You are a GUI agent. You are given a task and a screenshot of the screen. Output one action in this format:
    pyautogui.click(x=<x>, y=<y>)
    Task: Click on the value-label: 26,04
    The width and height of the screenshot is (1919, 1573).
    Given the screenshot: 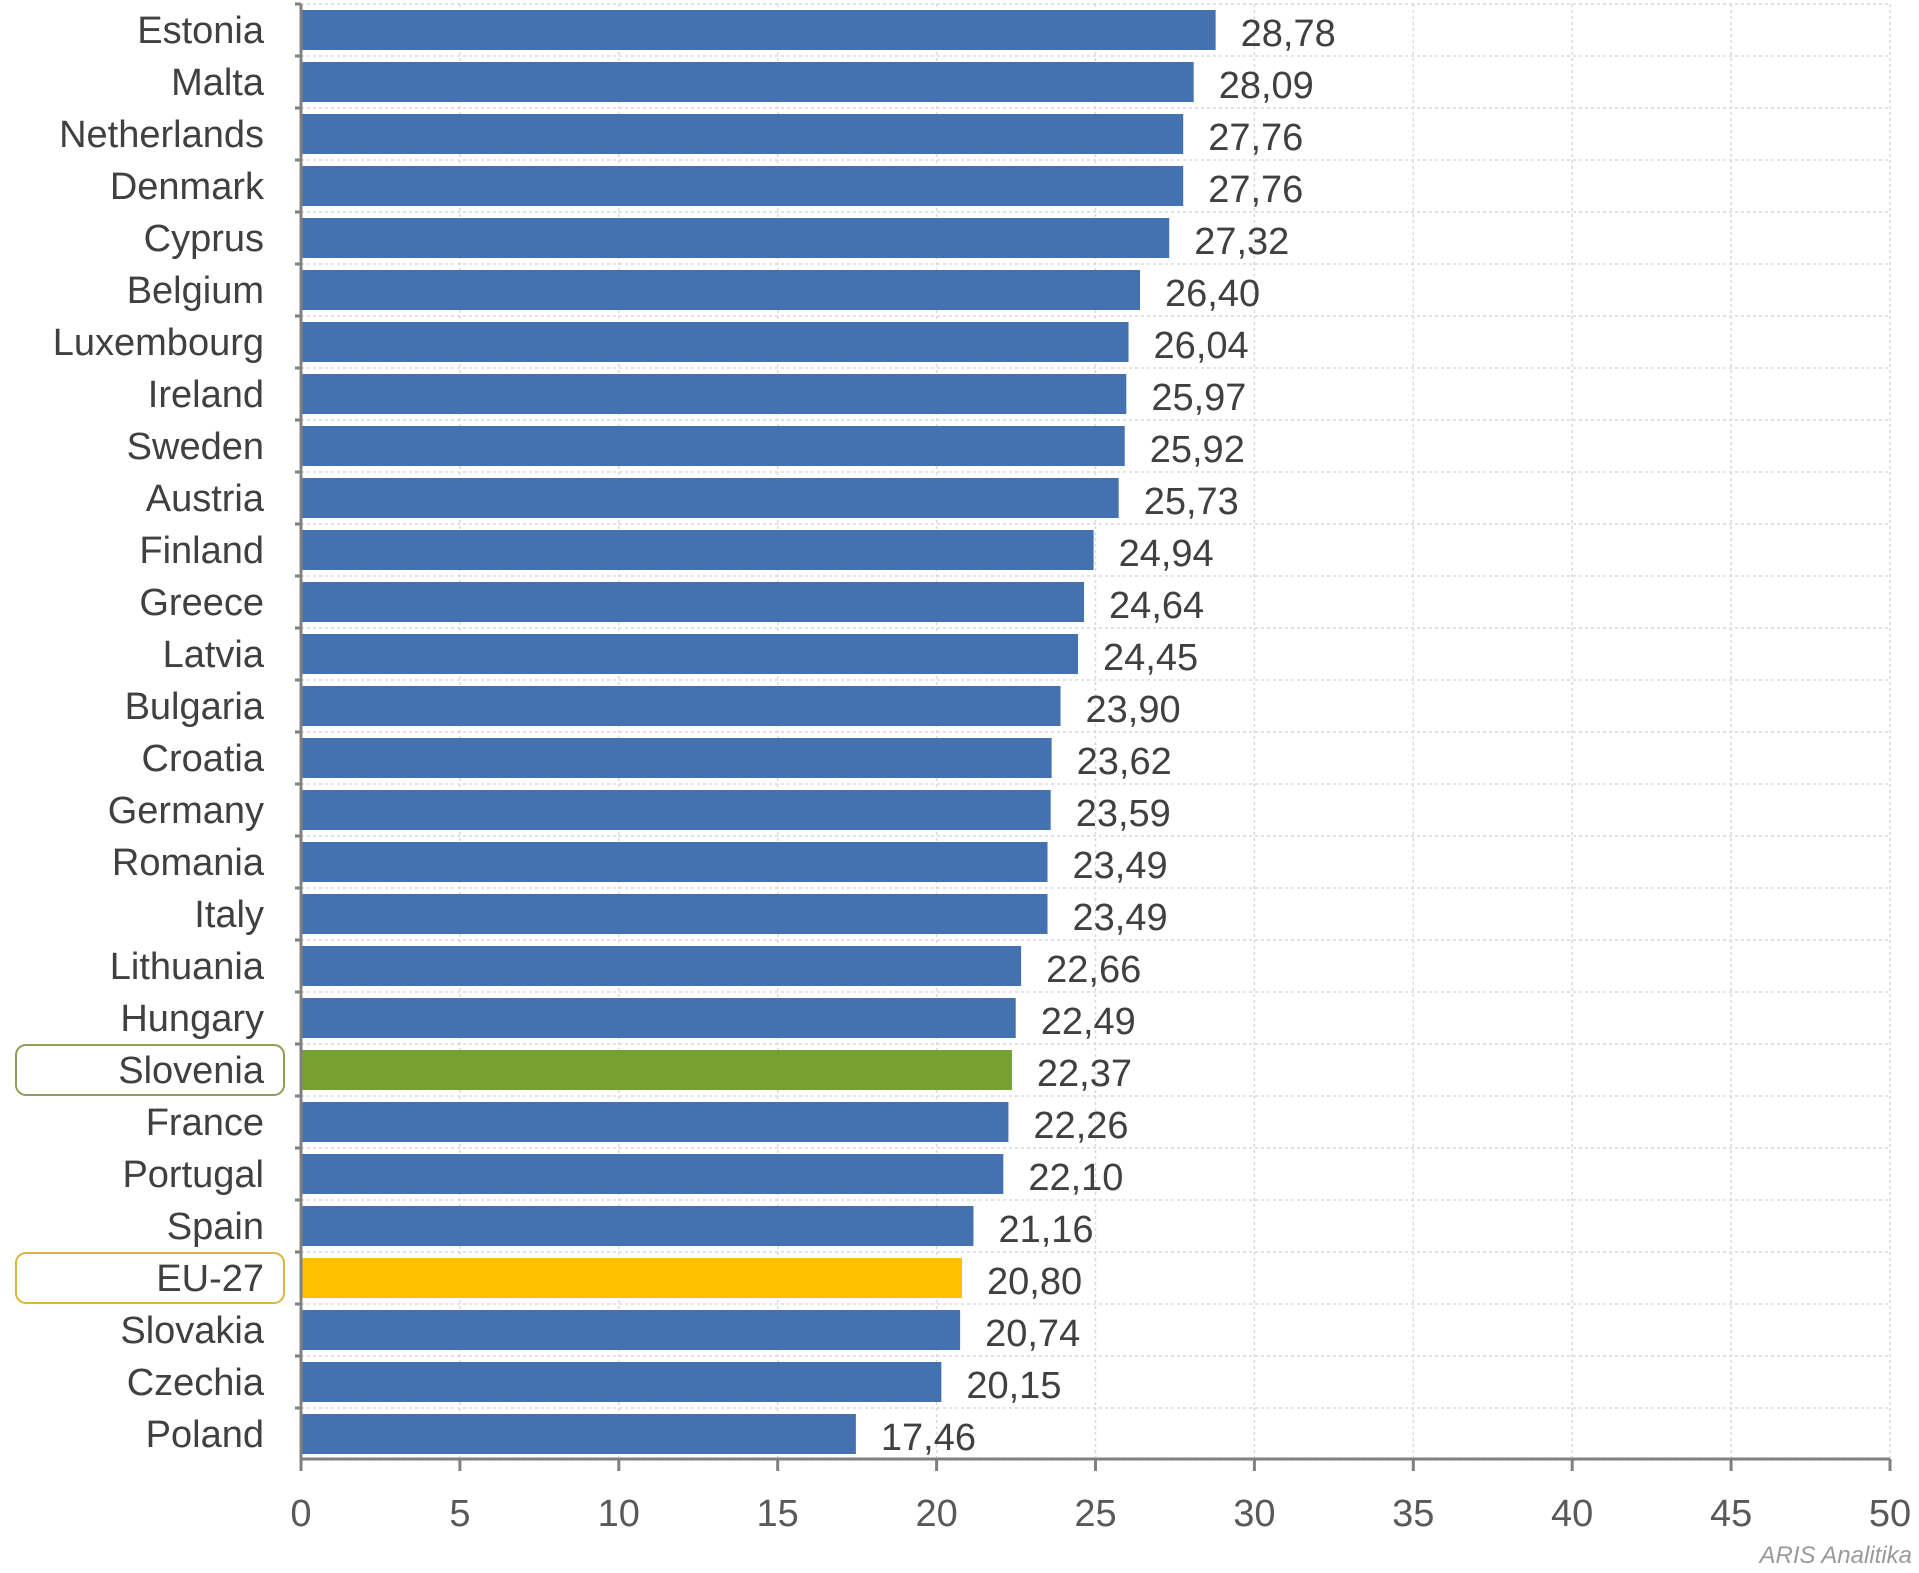 What is the action you would take?
    pyautogui.click(x=1201, y=346)
    